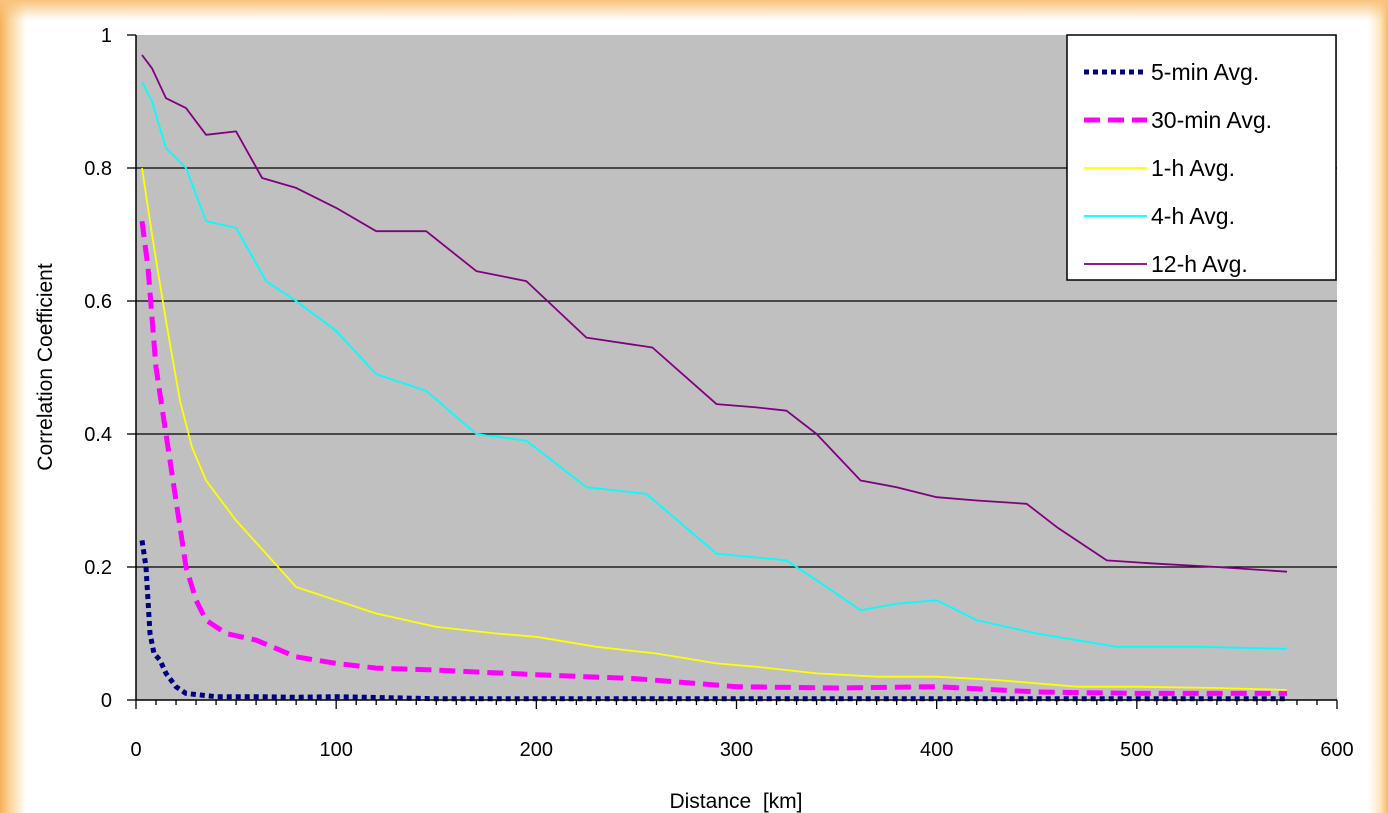  Describe the element at coordinates (1336, 750) in the screenshot. I see `x-tick-label: 600` at that location.